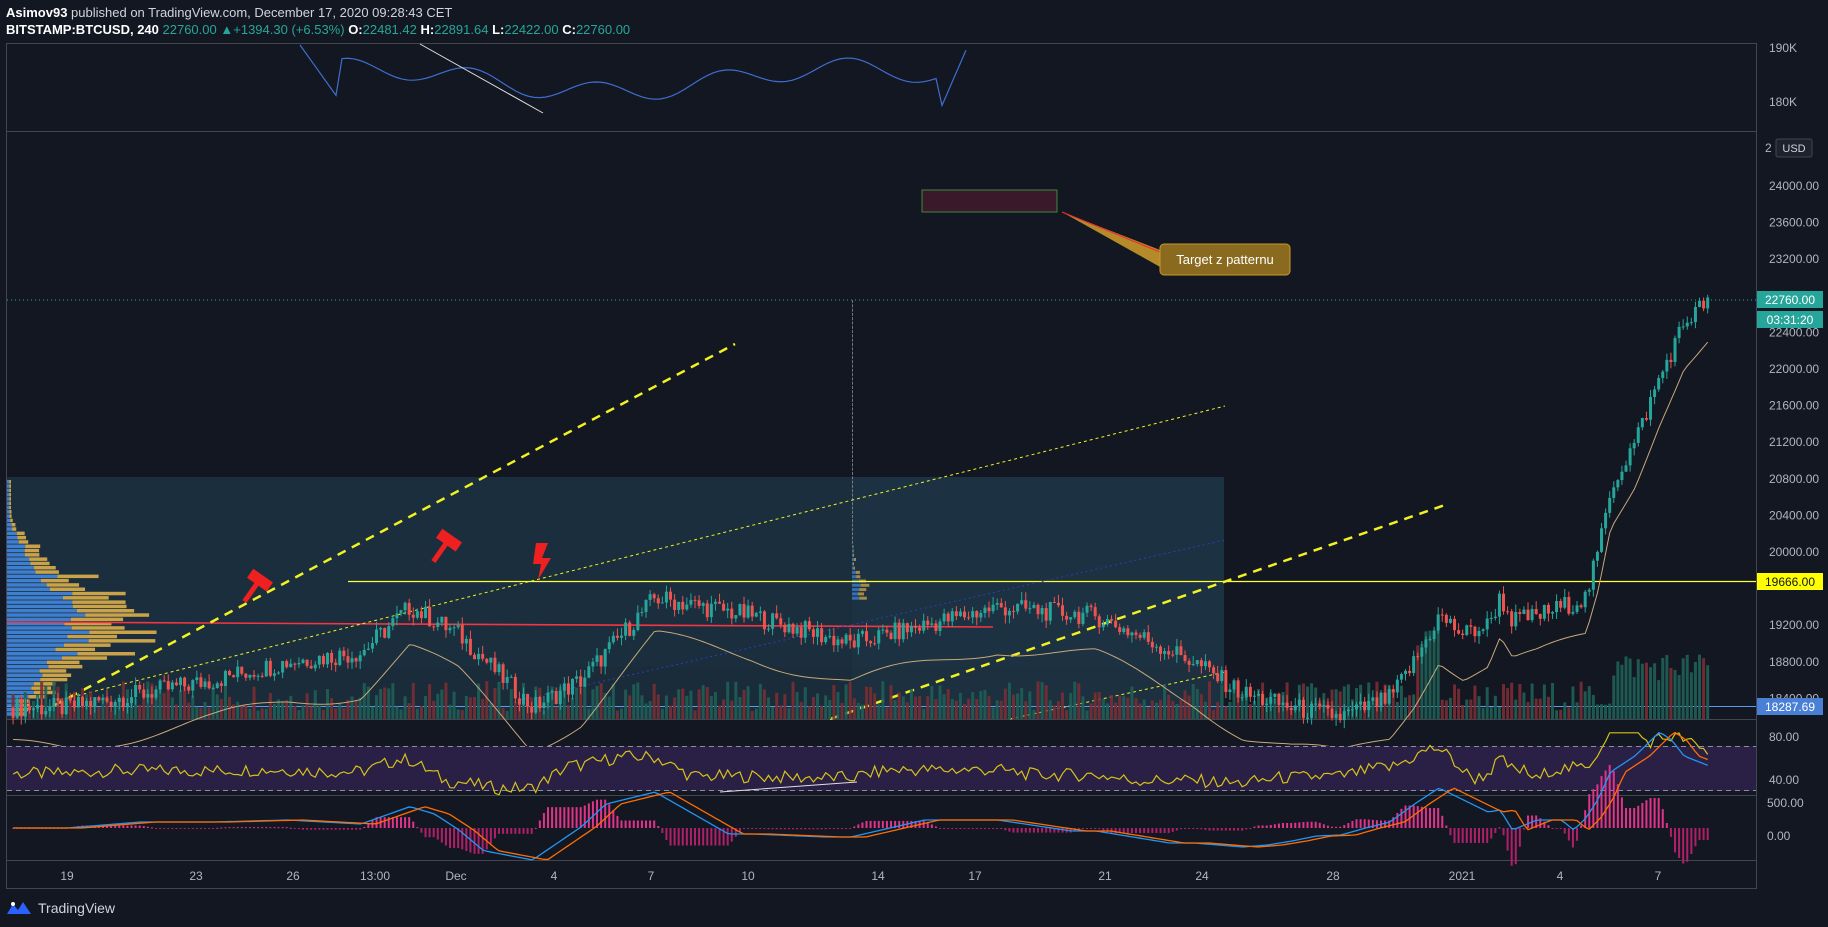 The width and height of the screenshot is (1828, 927). I want to click on macd-tick-label: 500.00, so click(1785, 803).